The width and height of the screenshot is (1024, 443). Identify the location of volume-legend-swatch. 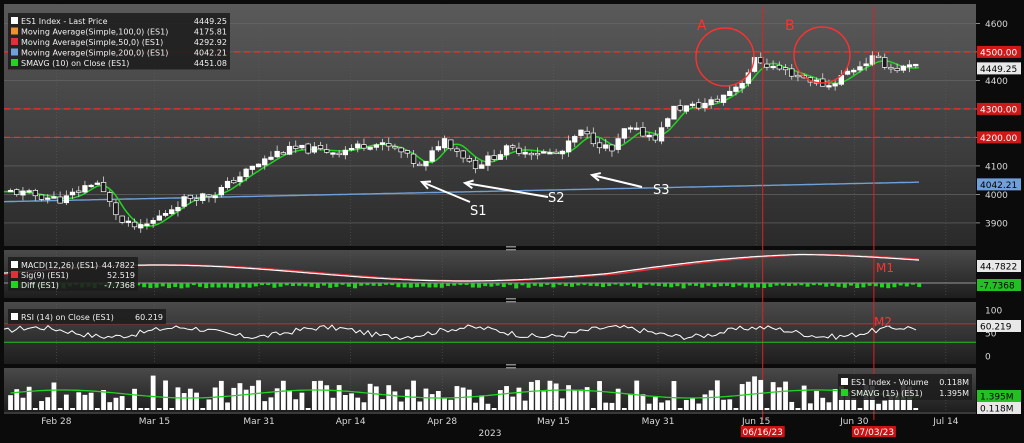
(844, 381).